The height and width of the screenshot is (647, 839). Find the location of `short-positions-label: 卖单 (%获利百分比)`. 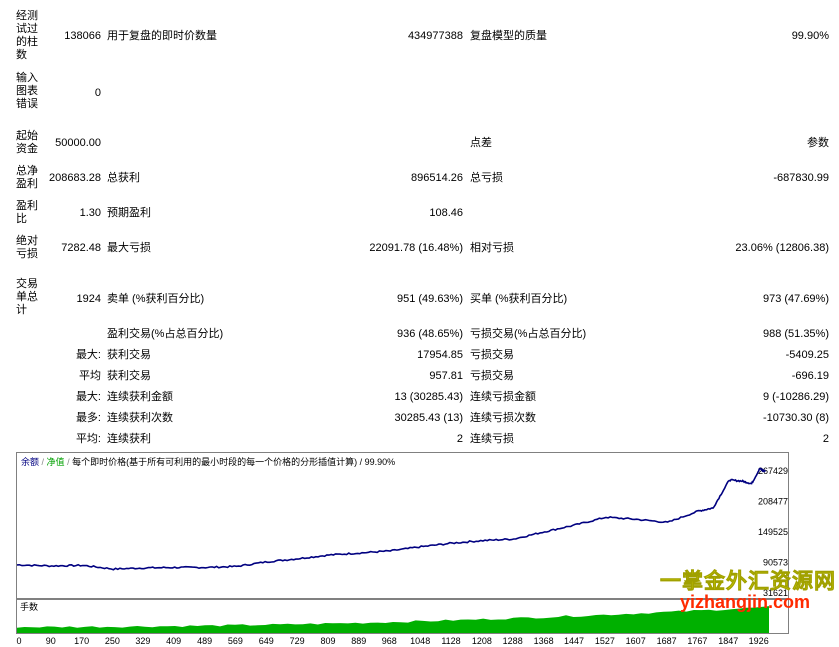

short-positions-label: 卖单 (%获利百分比) is located at coordinates (156, 299).